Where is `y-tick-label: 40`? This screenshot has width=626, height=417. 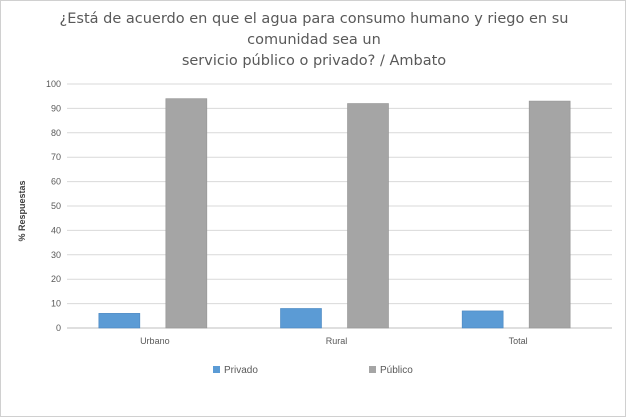 y-tick-label: 40 is located at coordinates (56, 230).